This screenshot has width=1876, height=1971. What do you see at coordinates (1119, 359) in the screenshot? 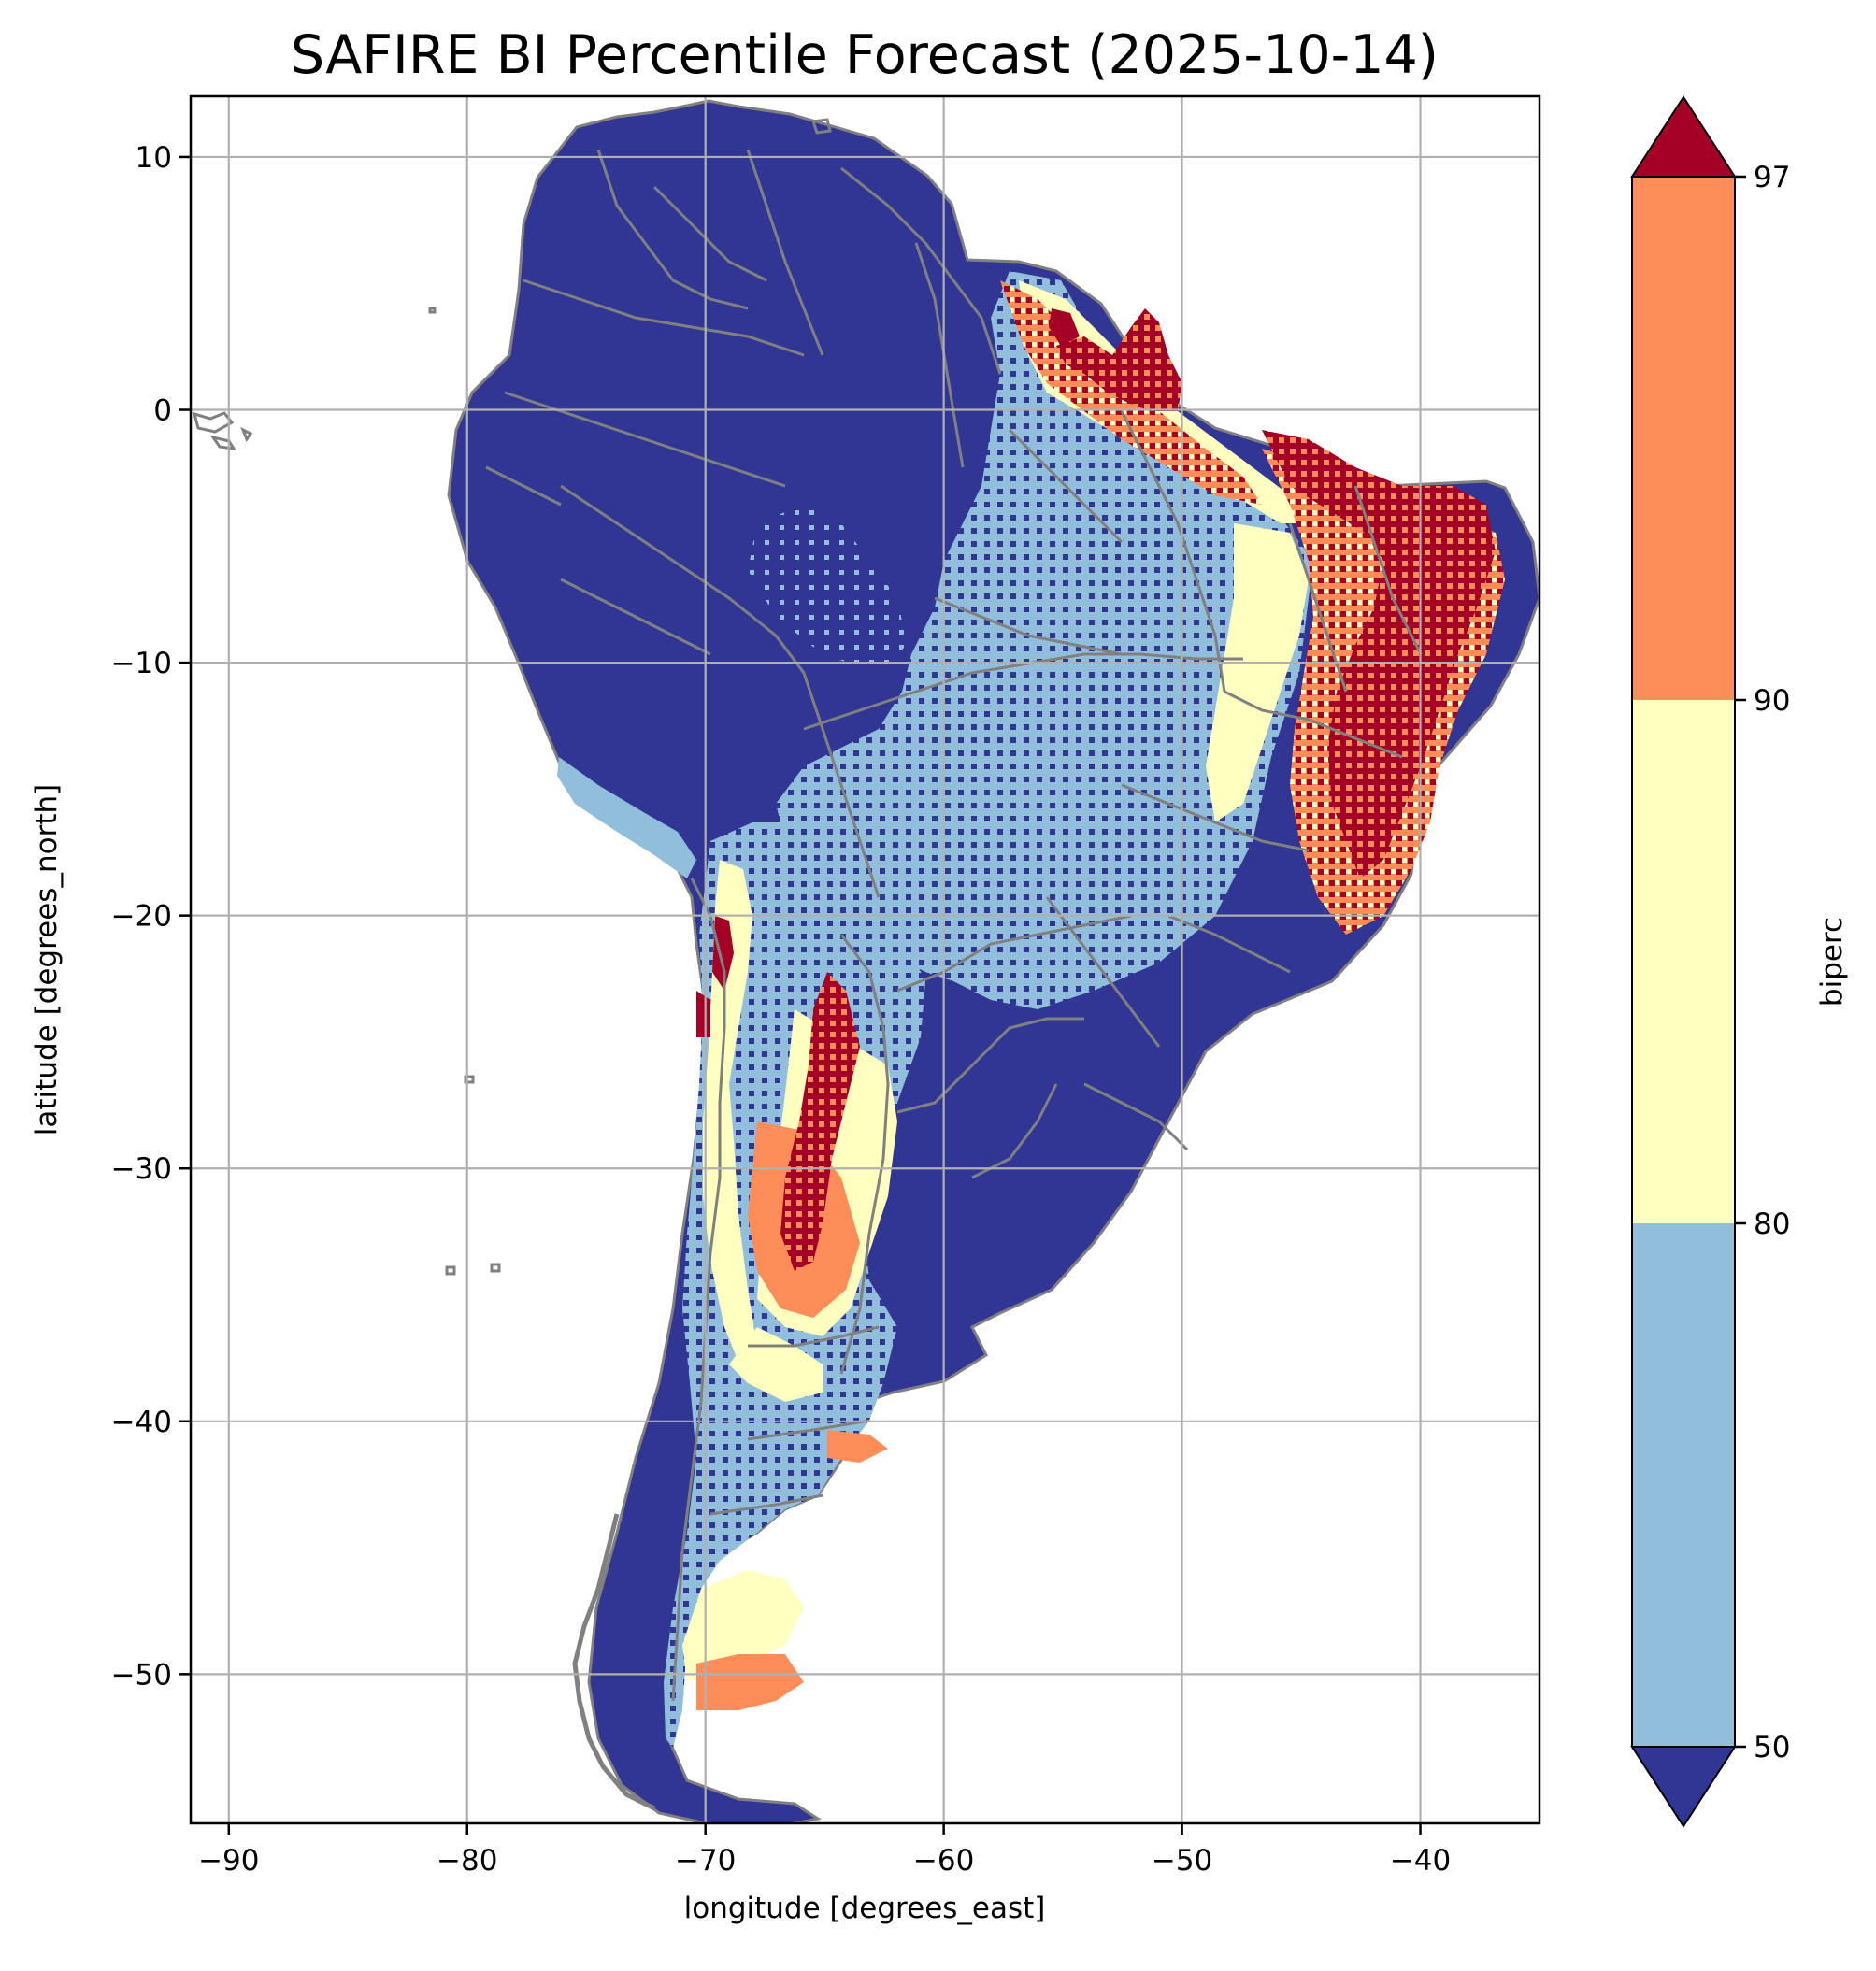
I see `region-above-97-amapa` at bounding box center [1119, 359].